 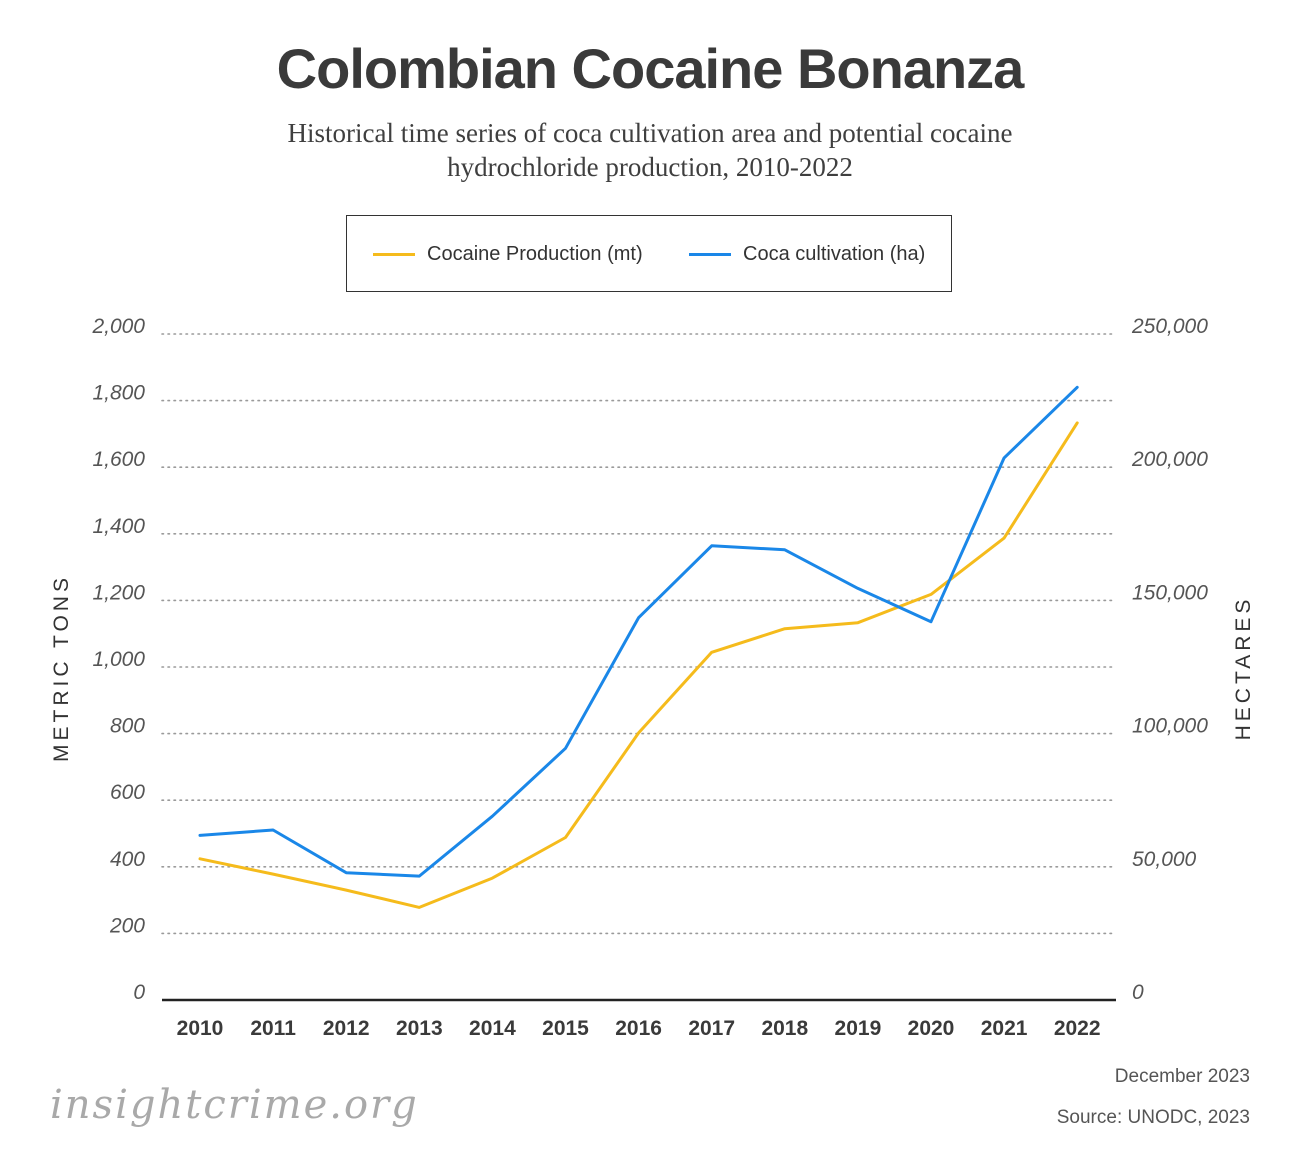 What do you see at coordinates (711, 1028) in the screenshot?
I see `x-tick-label: 2017` at bounding box center [711, 1028].